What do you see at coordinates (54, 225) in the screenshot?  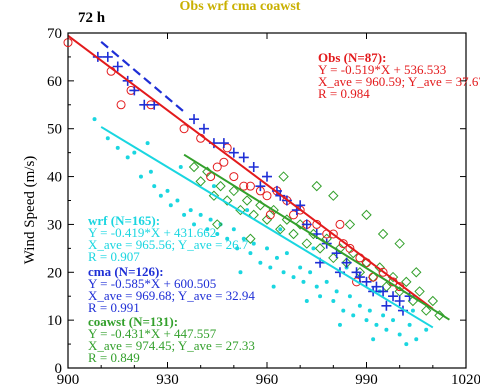 I see `y-tick-label: 30` at bounding box center [54, 225].